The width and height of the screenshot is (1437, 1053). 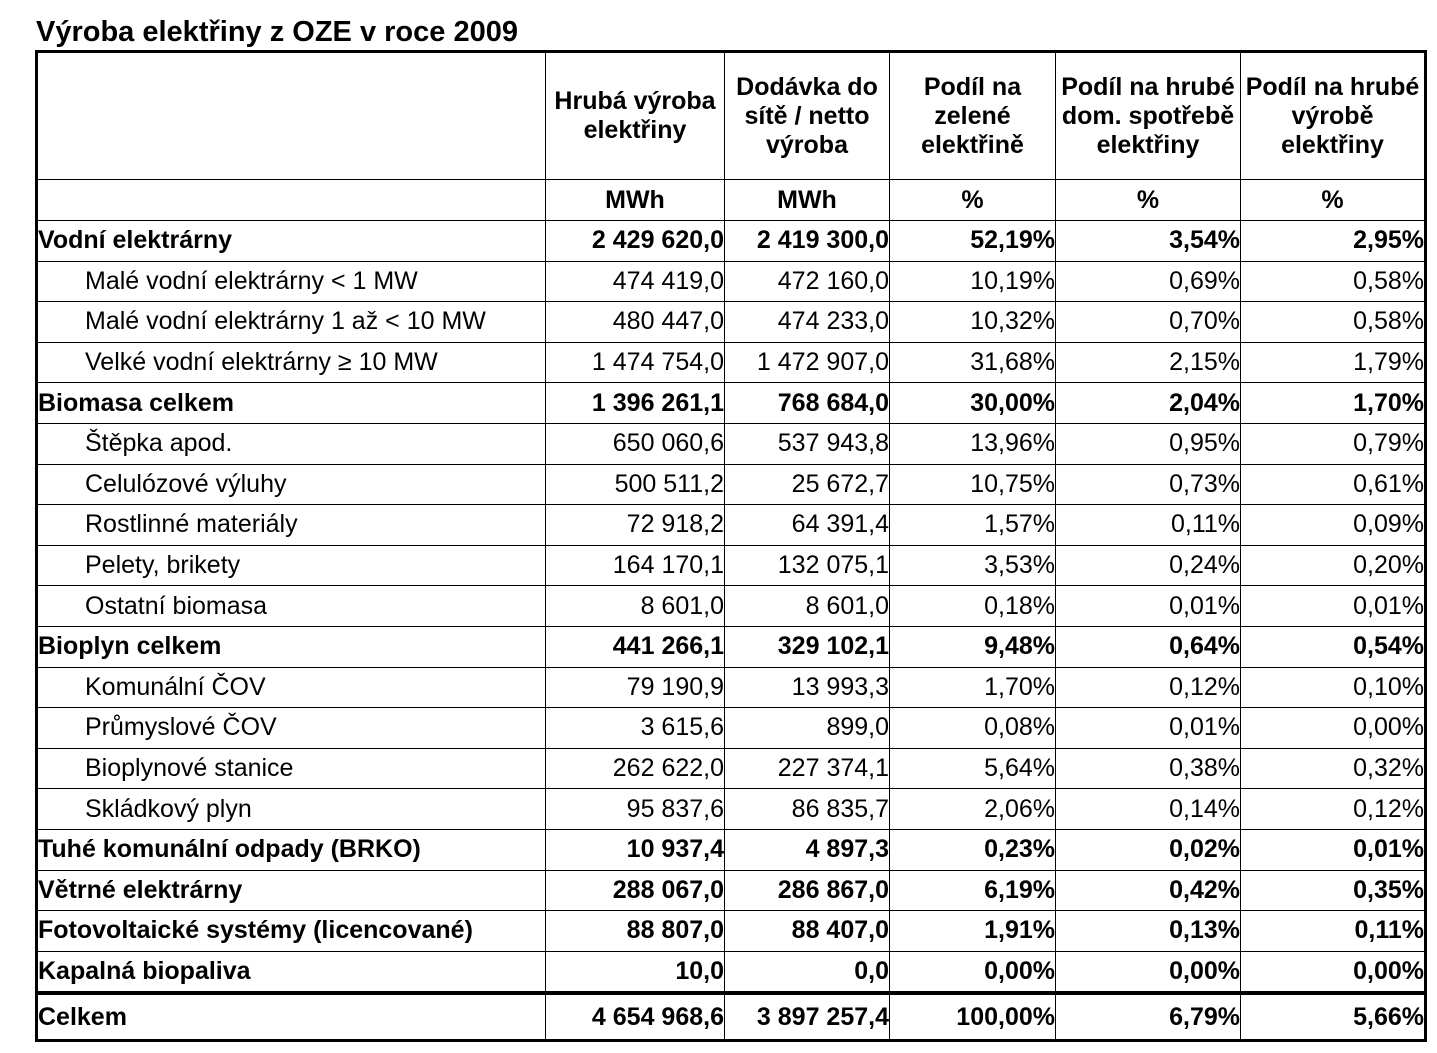 What do you see at coordinates (291, 972) in the screenshot?
I see `row-label: Kapalná biopaliva` at bounding box center [291, 972].